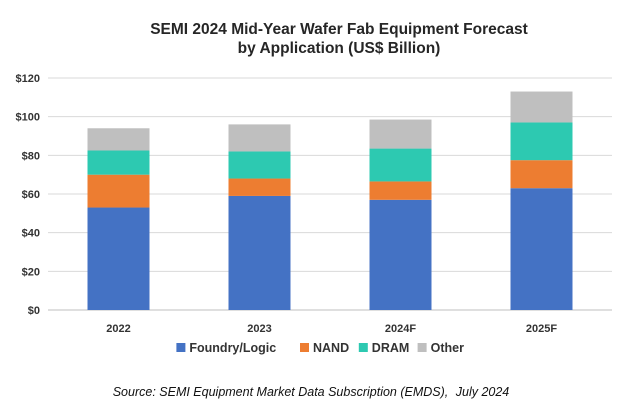  Describe the element at coordinates (118, 139) in the screenshot. I see `bar-other-2022` at that location.